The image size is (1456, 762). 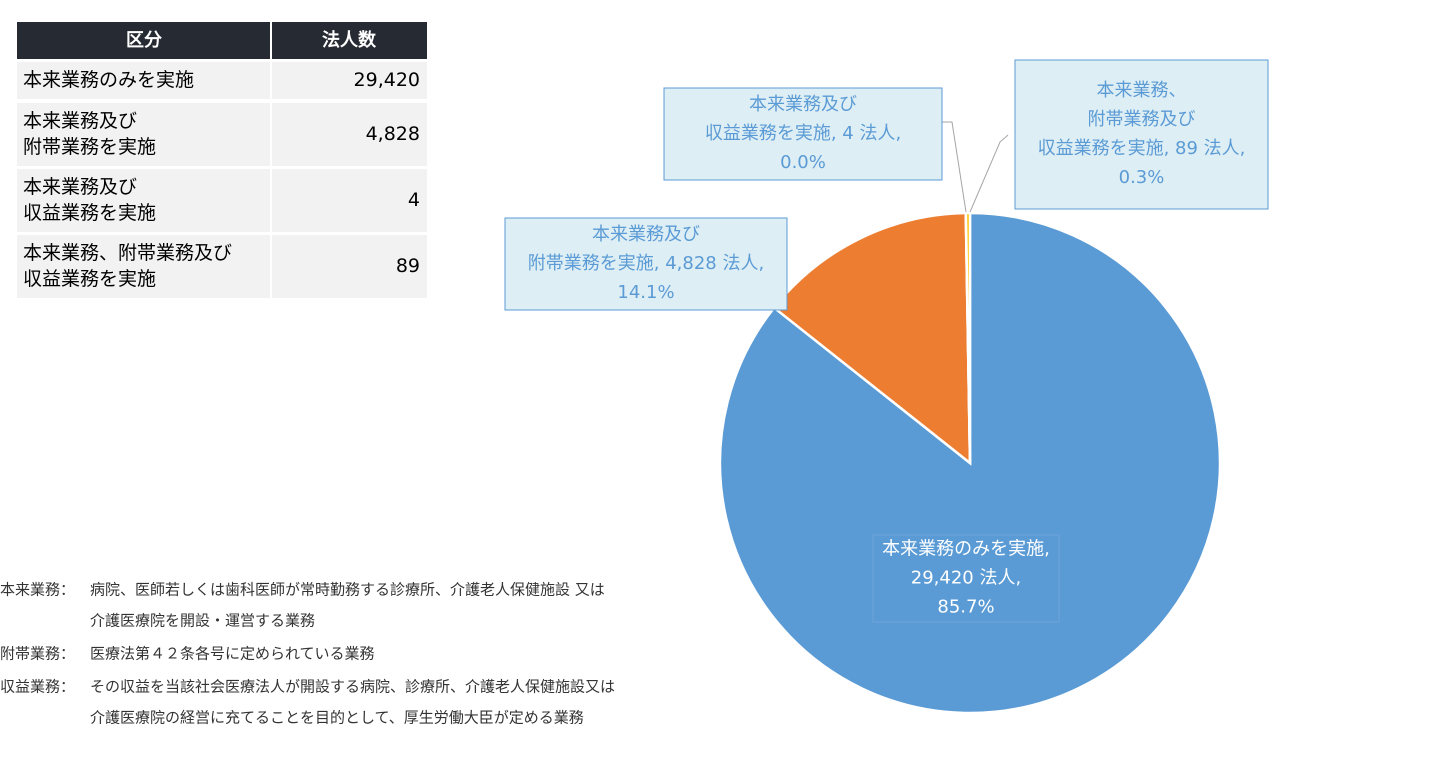 I want to click on table-label: 附帯業務を実施, so click(x=89, y=147).